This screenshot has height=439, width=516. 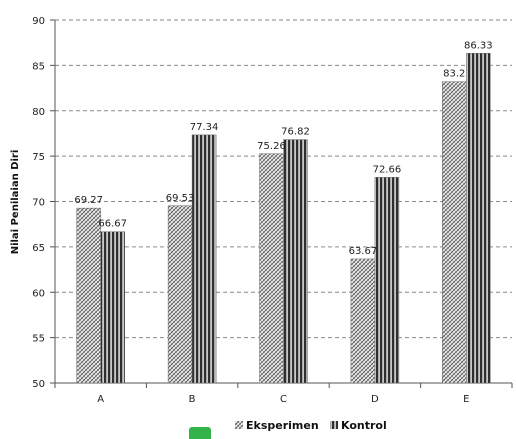 What do you see at coordinates (363, 321) in the screenshot?
I see `bar-eksperimen-d` at bounding box center [363, 321].